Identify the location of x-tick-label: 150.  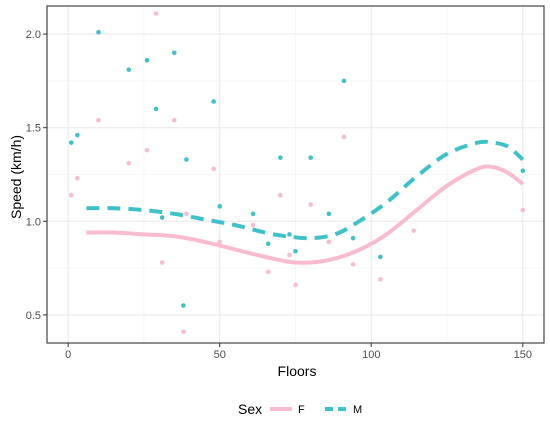
(523, 355).